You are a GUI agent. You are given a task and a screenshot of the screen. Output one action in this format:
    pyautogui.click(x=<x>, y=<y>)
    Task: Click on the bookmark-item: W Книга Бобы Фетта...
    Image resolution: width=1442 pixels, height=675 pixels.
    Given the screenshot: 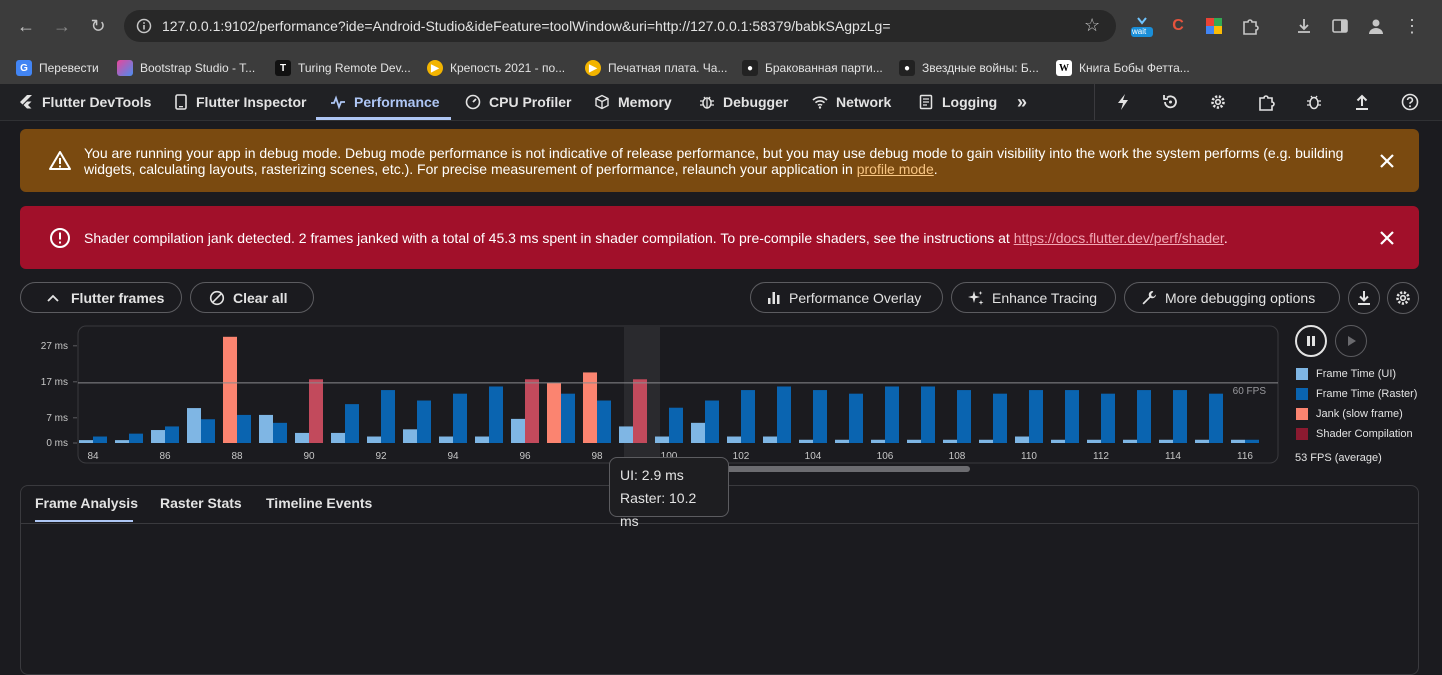 What is the action you would take?
    pyautogui.click(x=1123, y=68)
    